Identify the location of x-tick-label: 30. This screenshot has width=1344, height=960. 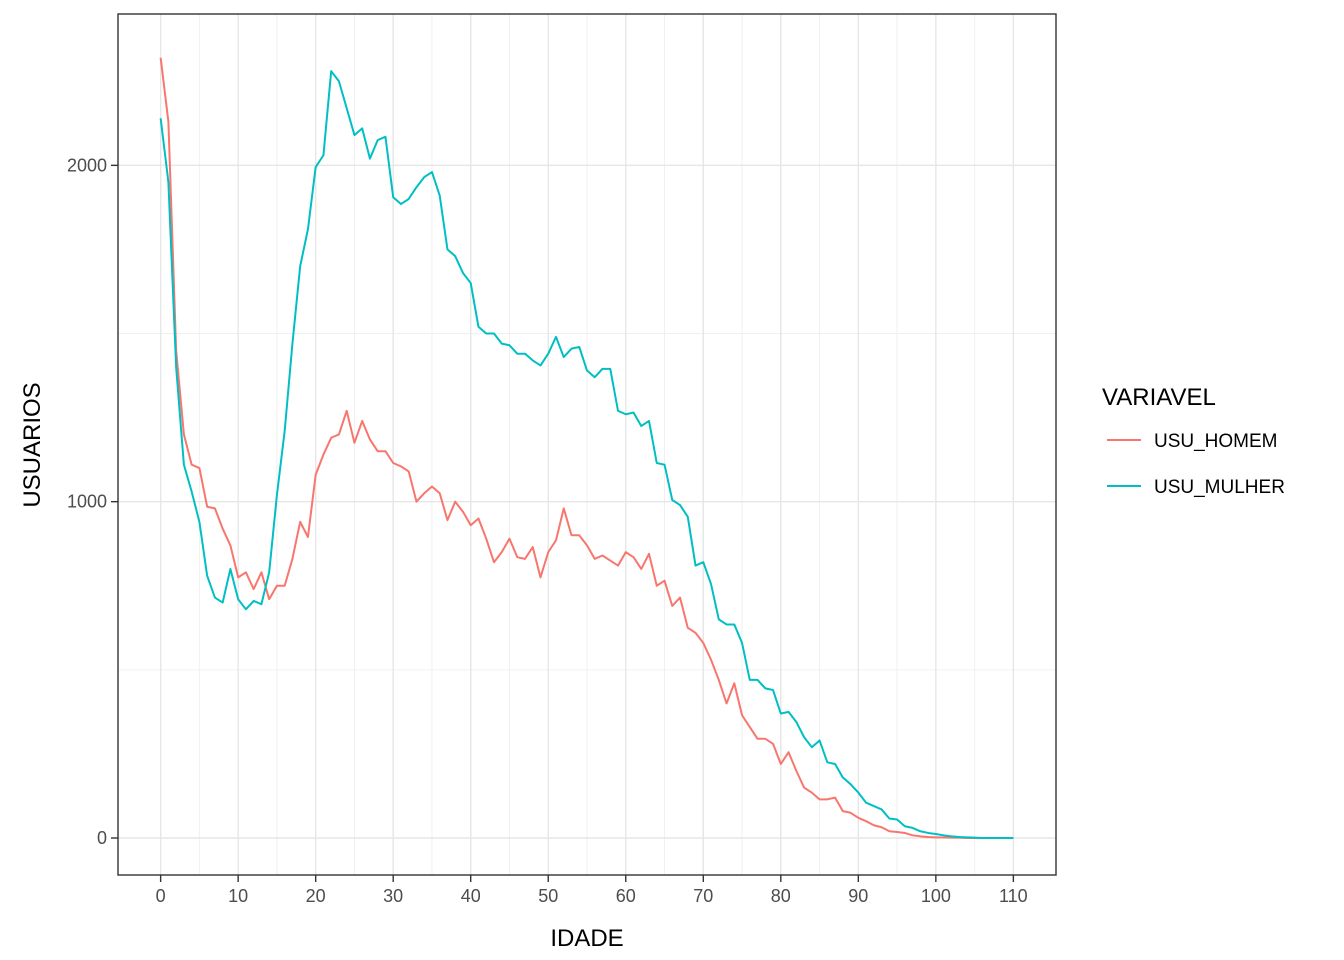
(393, 896).